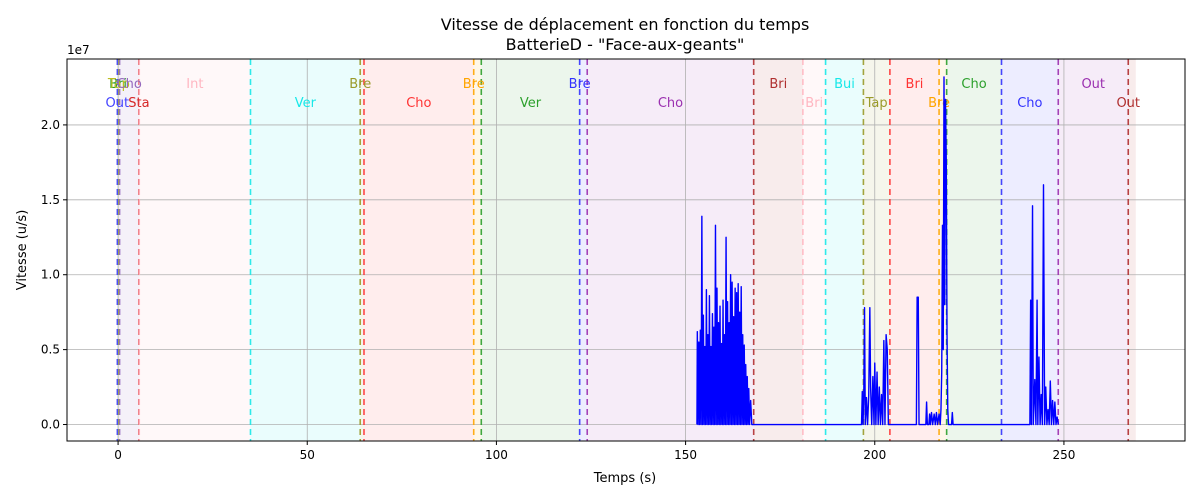 Image resolution: width=1200 pixels, height=500 pixels. What do you see at coordinates (307, 455) in the screenshot?
I see `x-tick-label: 50` at bounding box center [307, 455].